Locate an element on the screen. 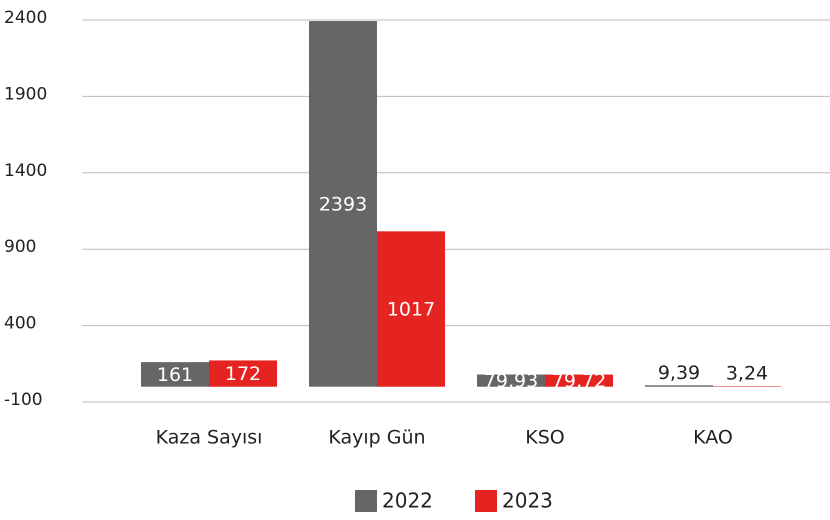  y-tick-label: 400 is located at coordinates (20, 324).